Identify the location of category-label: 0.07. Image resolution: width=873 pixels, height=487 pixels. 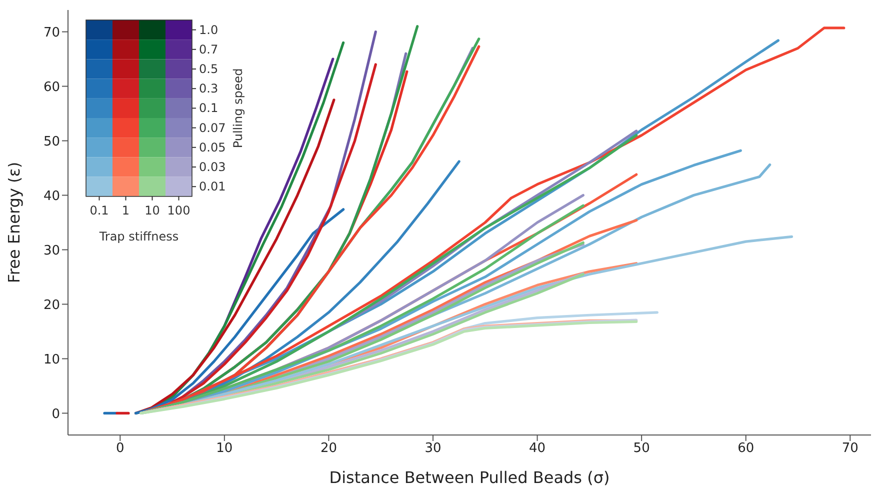
(212, 127).